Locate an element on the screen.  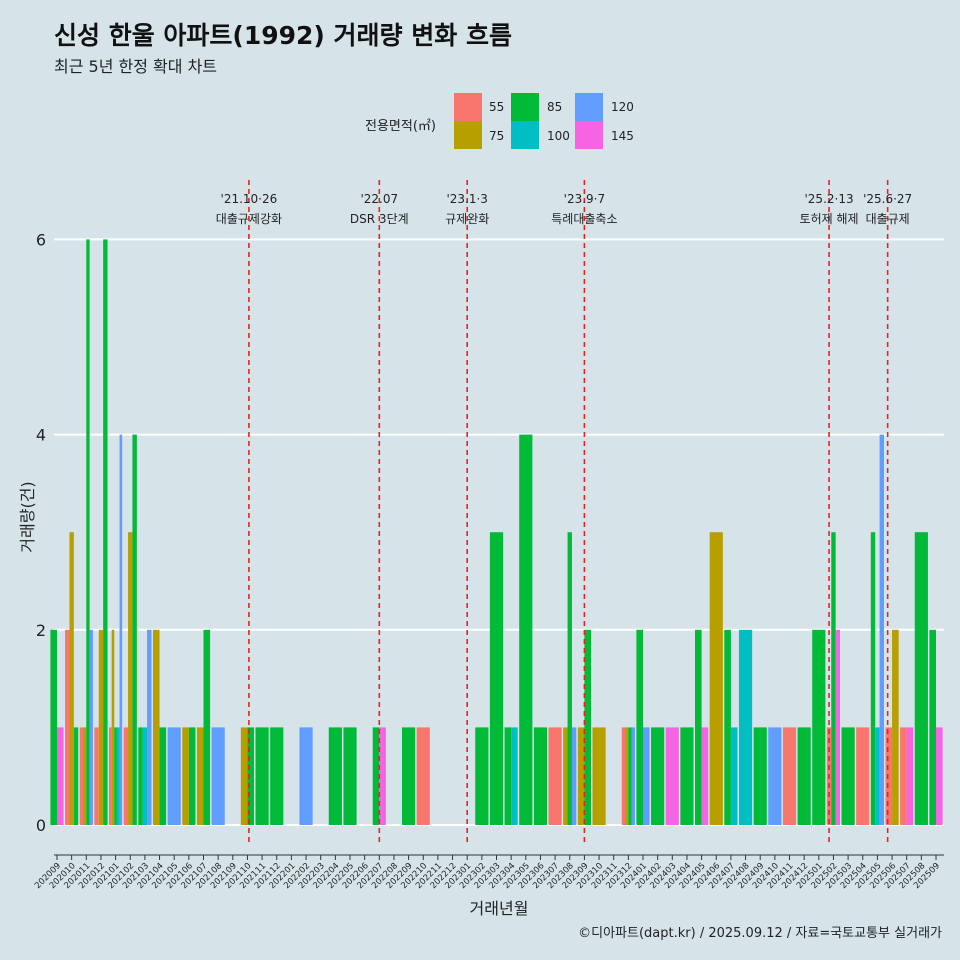
legend-label-100: 100 is located at coordinates (558, 136).